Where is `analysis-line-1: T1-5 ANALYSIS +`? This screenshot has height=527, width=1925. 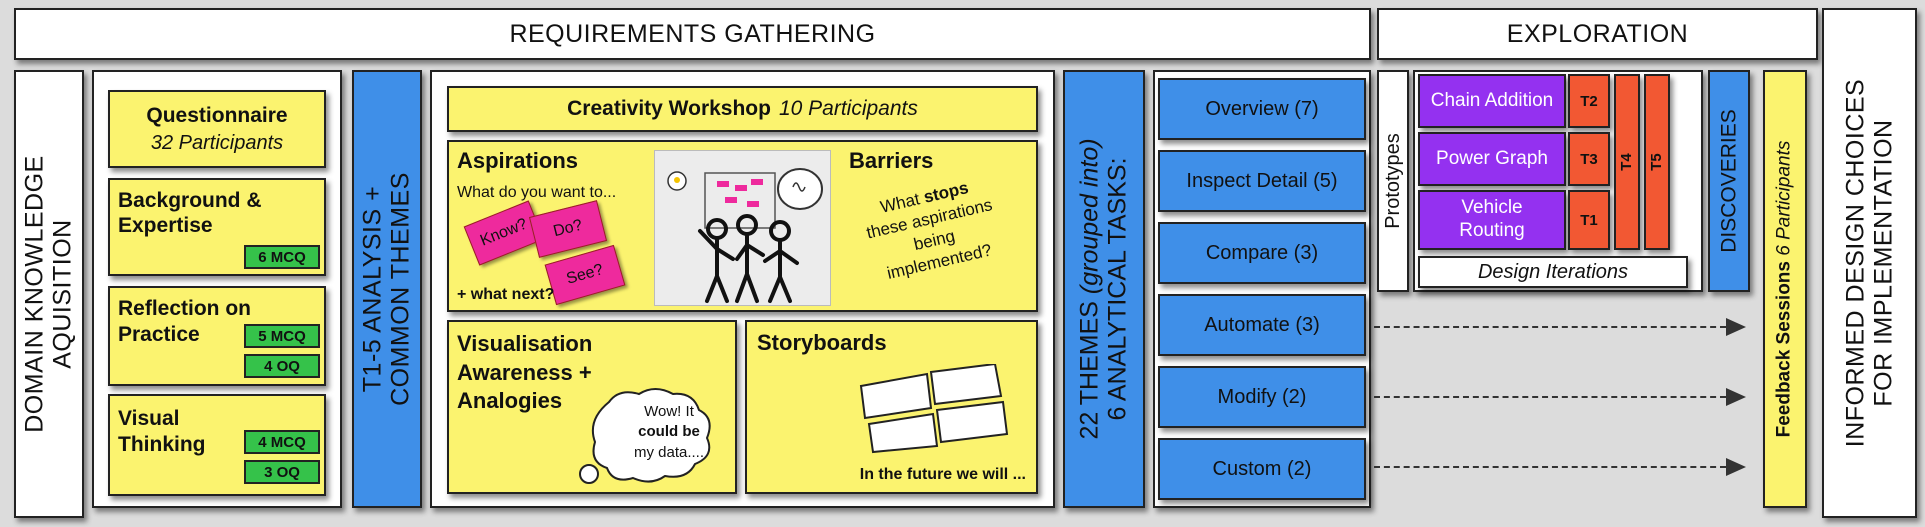 analysis-line-1: T1-5 ANALYSIS + is located at coordinates (372, 289).